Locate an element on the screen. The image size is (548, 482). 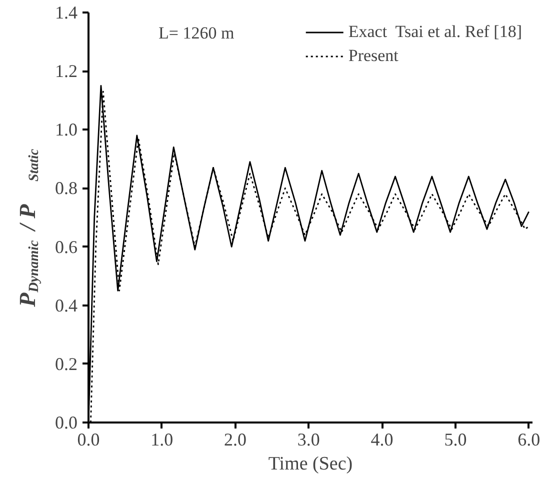
x-tick-label: 1.0 is located at coordinates (162, 440).